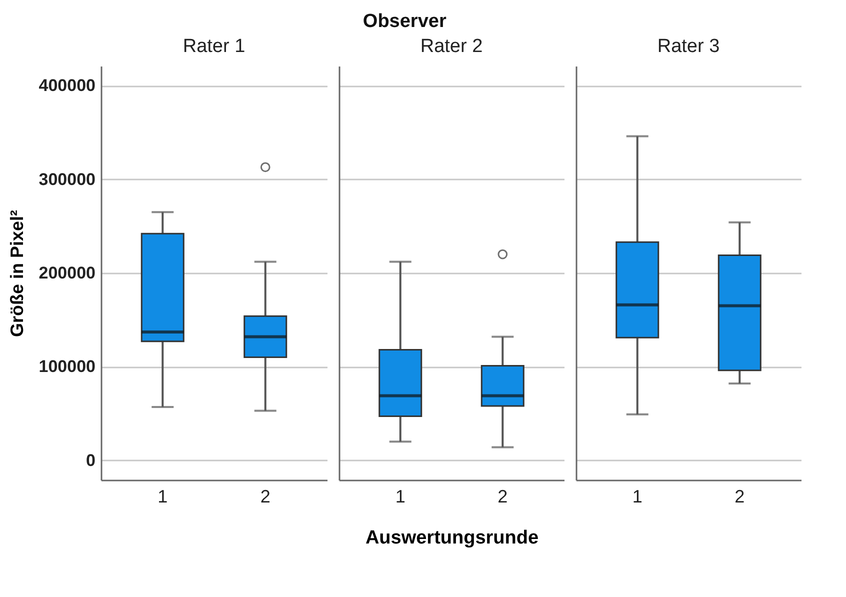 This screenshot has height=597, width=846. I want to click on y-tick-label: 0, so click(91, 460).